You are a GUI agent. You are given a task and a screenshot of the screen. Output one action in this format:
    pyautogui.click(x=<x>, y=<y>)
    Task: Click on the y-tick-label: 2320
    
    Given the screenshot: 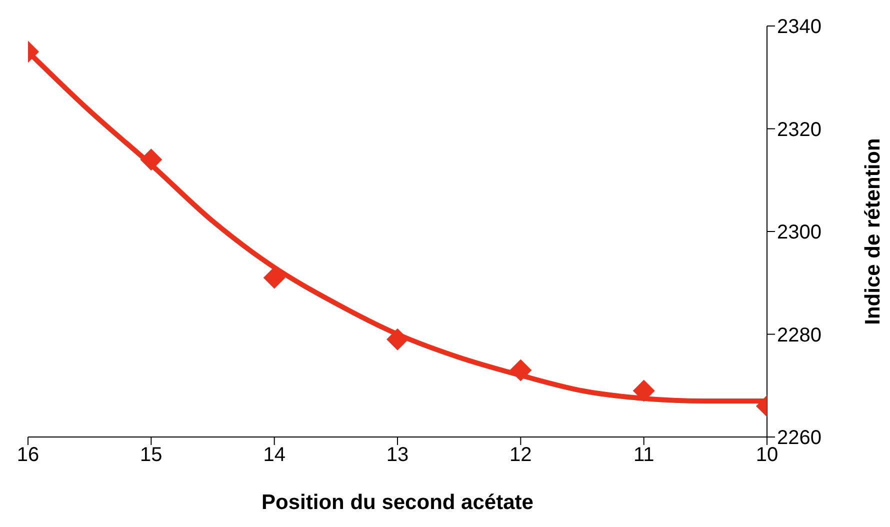 What is the action you would take?
    pyautogui.click(x=799, y=129)
    